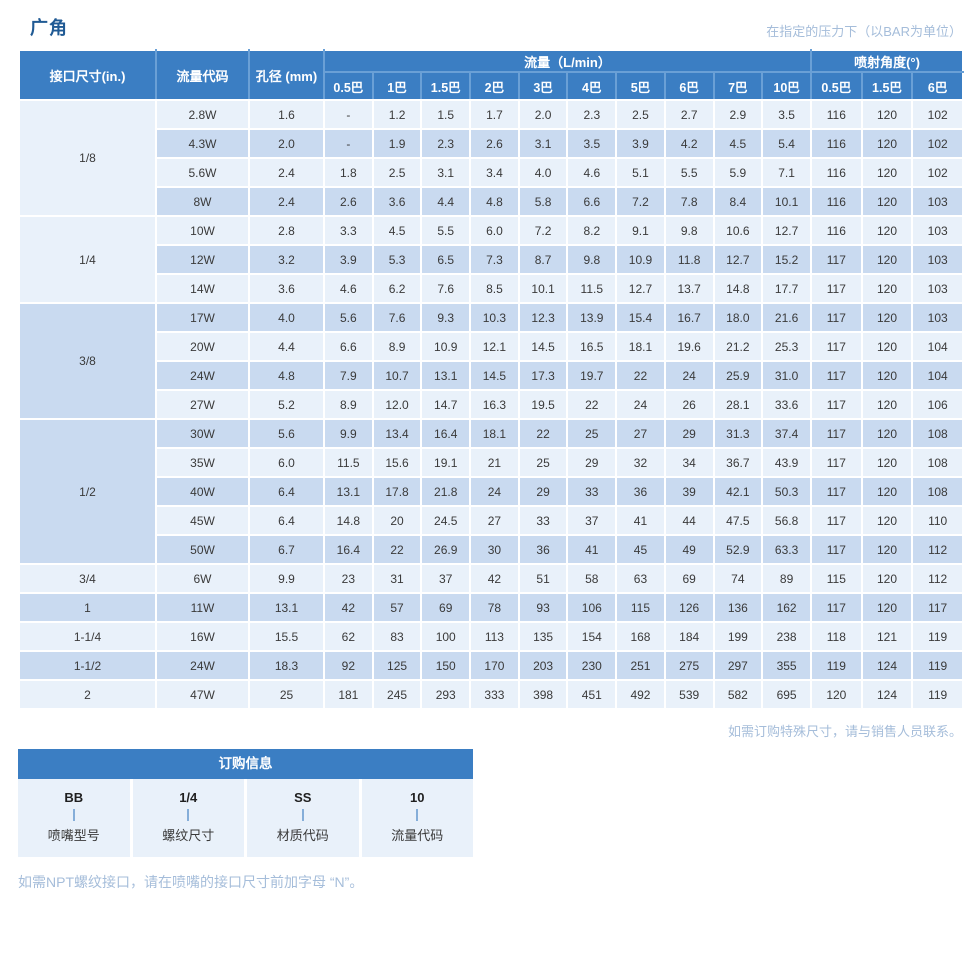 This screenshot has width=980, height=957. I want to click on bore-cell: 18.3, so click(286, 665).